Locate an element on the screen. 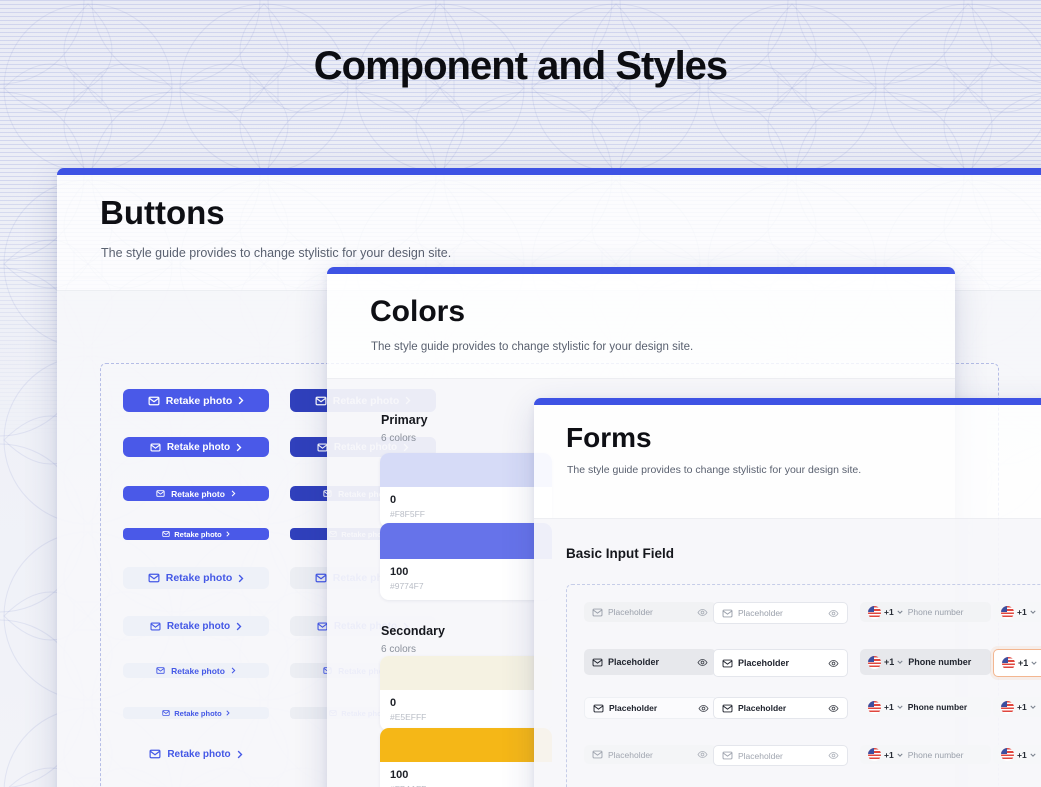 This screenshot has width=1041, height=787. retake-photo-link-button: Retake photo is located at coordinates (196, 754).